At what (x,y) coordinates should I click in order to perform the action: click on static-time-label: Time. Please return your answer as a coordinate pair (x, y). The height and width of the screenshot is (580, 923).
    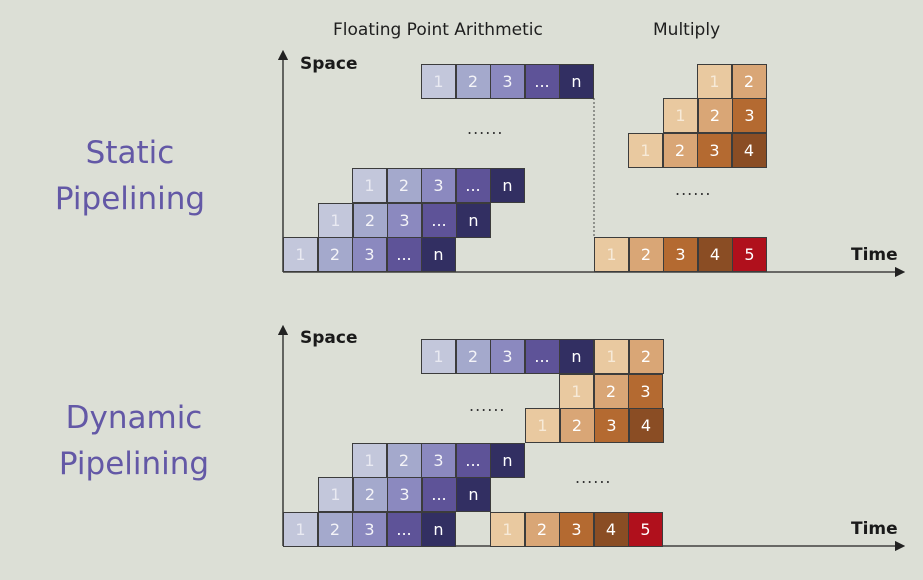
    Looking at the image, I should click on (874, 255).